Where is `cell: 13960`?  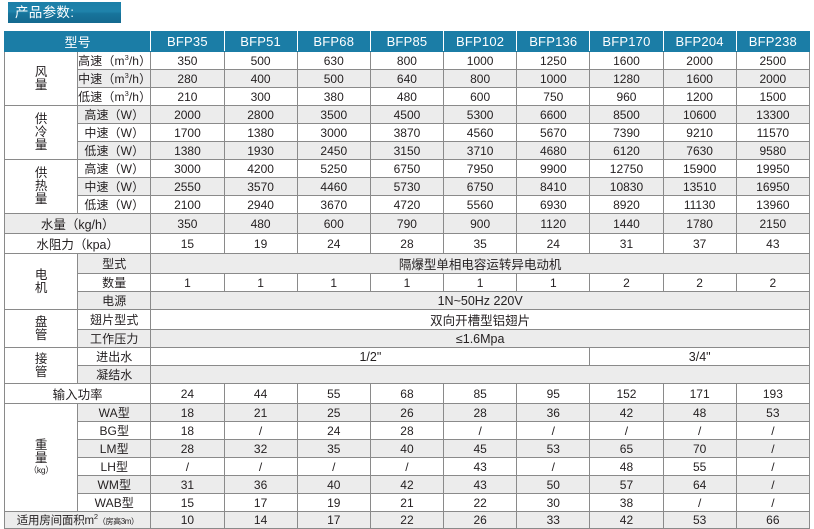 cell: 13960 is located at coordinates (773, 204).